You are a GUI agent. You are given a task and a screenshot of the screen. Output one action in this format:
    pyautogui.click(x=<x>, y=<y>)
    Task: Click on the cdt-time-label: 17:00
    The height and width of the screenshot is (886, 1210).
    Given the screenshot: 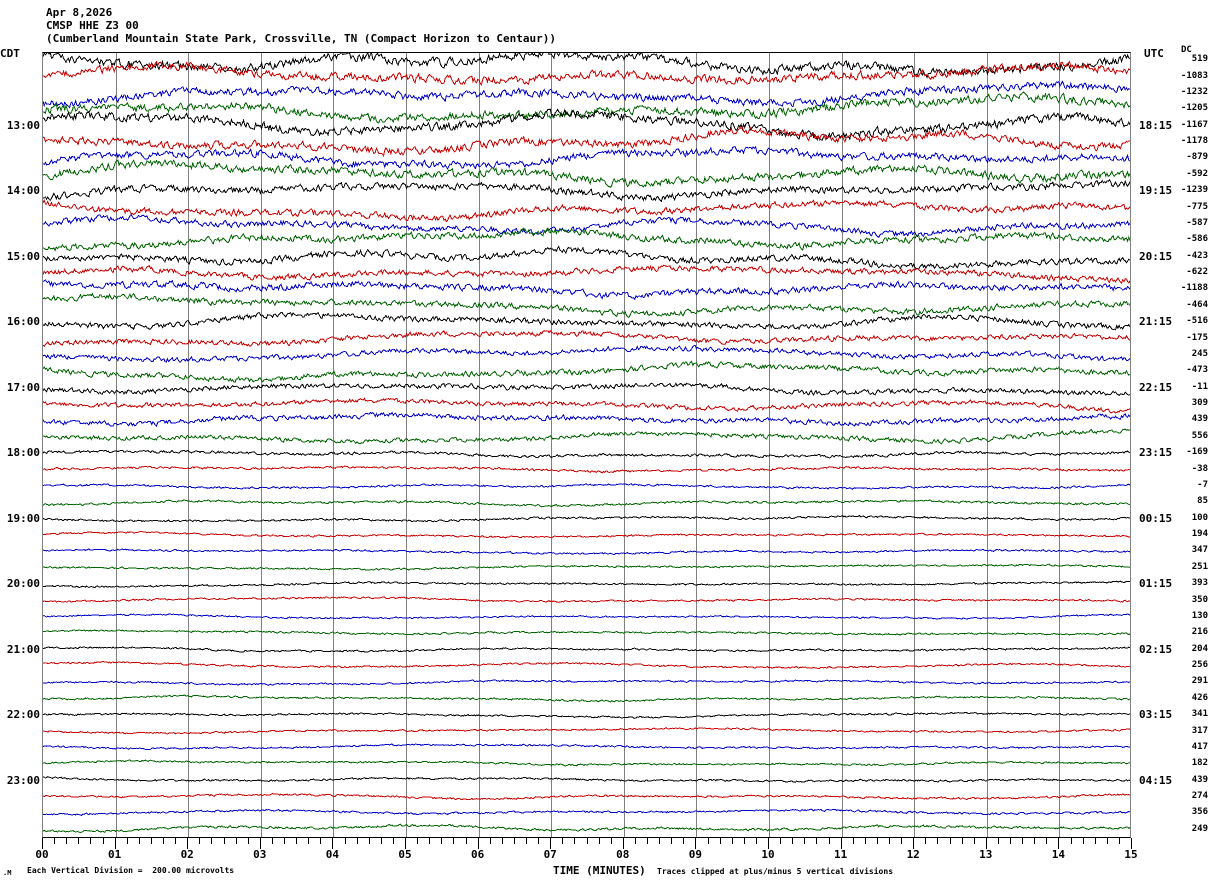 What is the action you would take?
    pyautogui.click(x=23, y=387)
    